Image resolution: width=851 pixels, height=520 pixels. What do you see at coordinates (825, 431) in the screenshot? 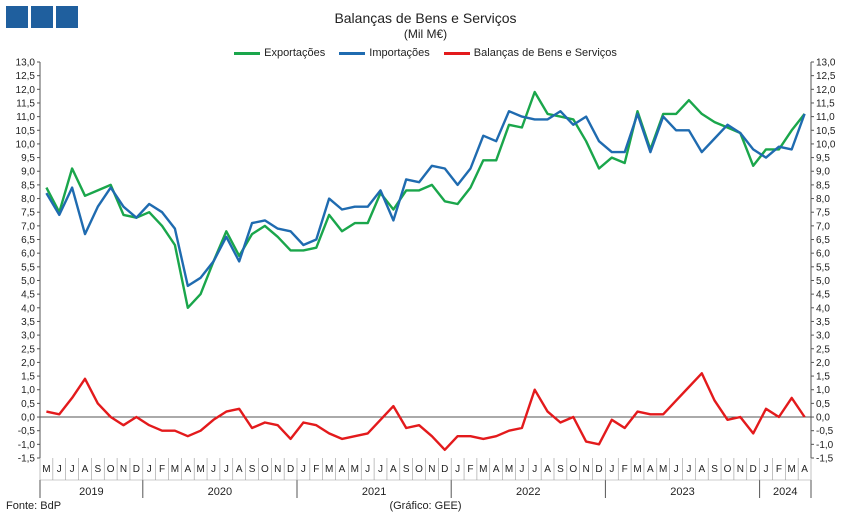
I see `y-tick-label-right: -0,5` at bounding box center [825, 431].